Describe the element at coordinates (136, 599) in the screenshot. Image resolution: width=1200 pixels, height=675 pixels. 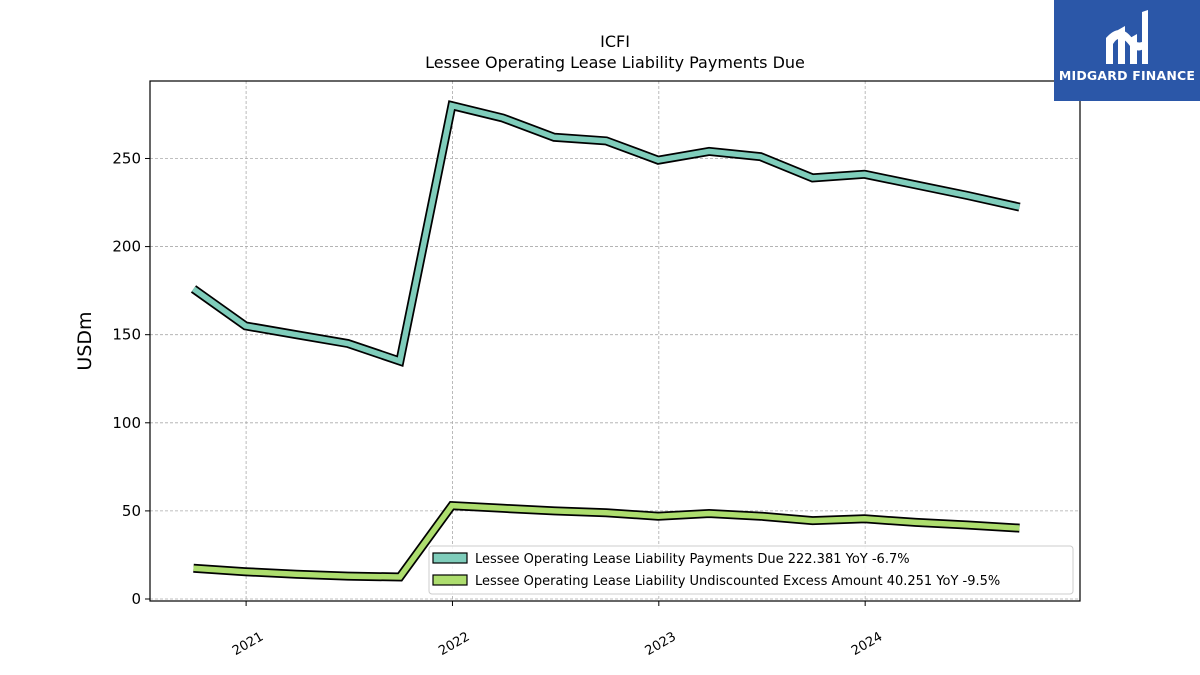
I see `y-tick-label: 0` at that location.